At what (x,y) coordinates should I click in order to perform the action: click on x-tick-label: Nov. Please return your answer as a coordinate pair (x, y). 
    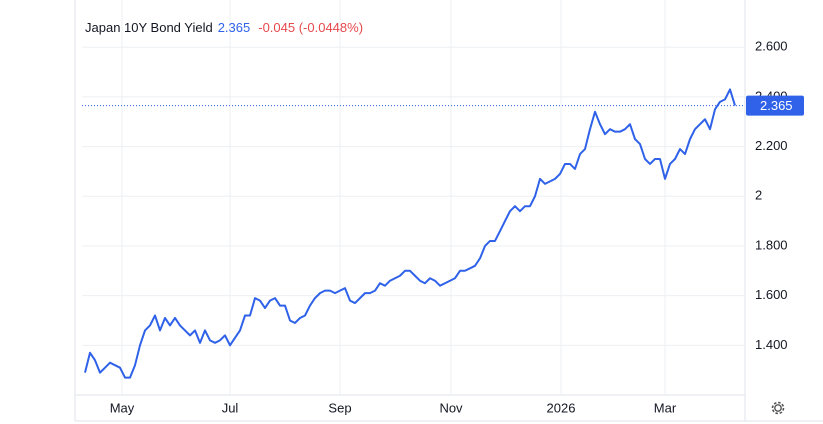
    Looking at the image, I should click on (451, 407).